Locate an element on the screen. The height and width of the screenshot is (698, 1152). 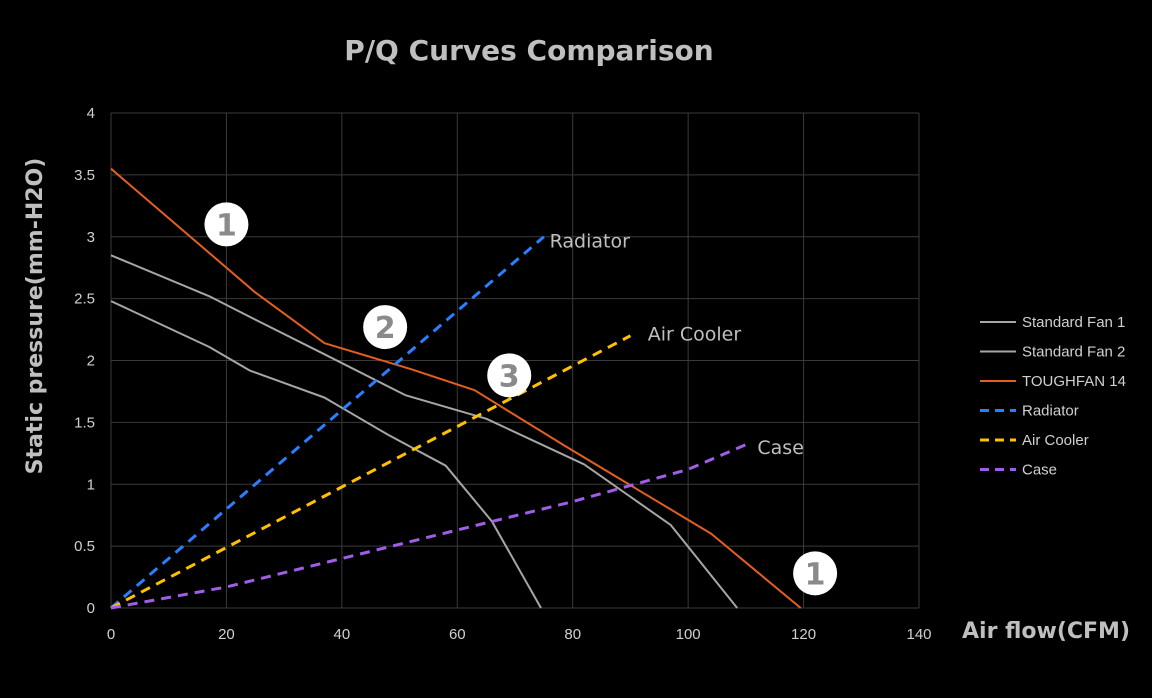
y-axis-ticks: 0 0.5 1 1.5 2 2.5 3 3.5 4 is located at coordinates (84, 361).